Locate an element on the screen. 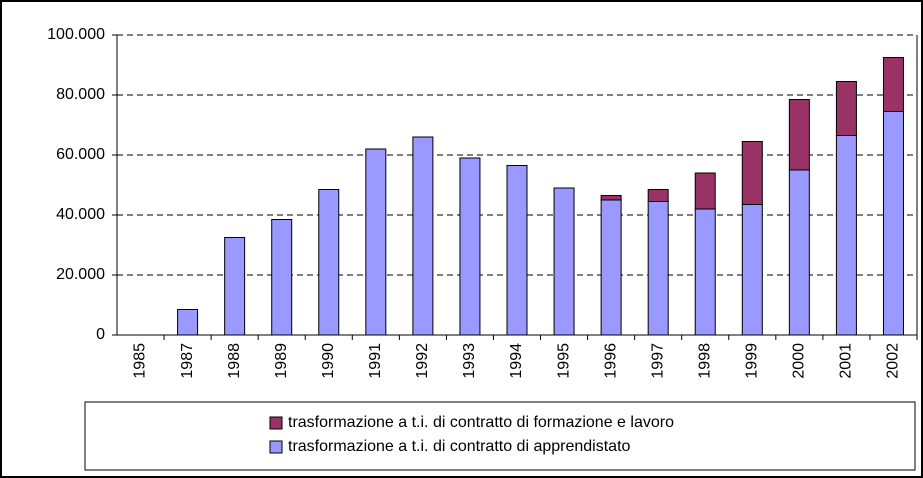 This screenshot has width=923, height=478. x-tick-label: 1990 is located at coordinates (328, 361).